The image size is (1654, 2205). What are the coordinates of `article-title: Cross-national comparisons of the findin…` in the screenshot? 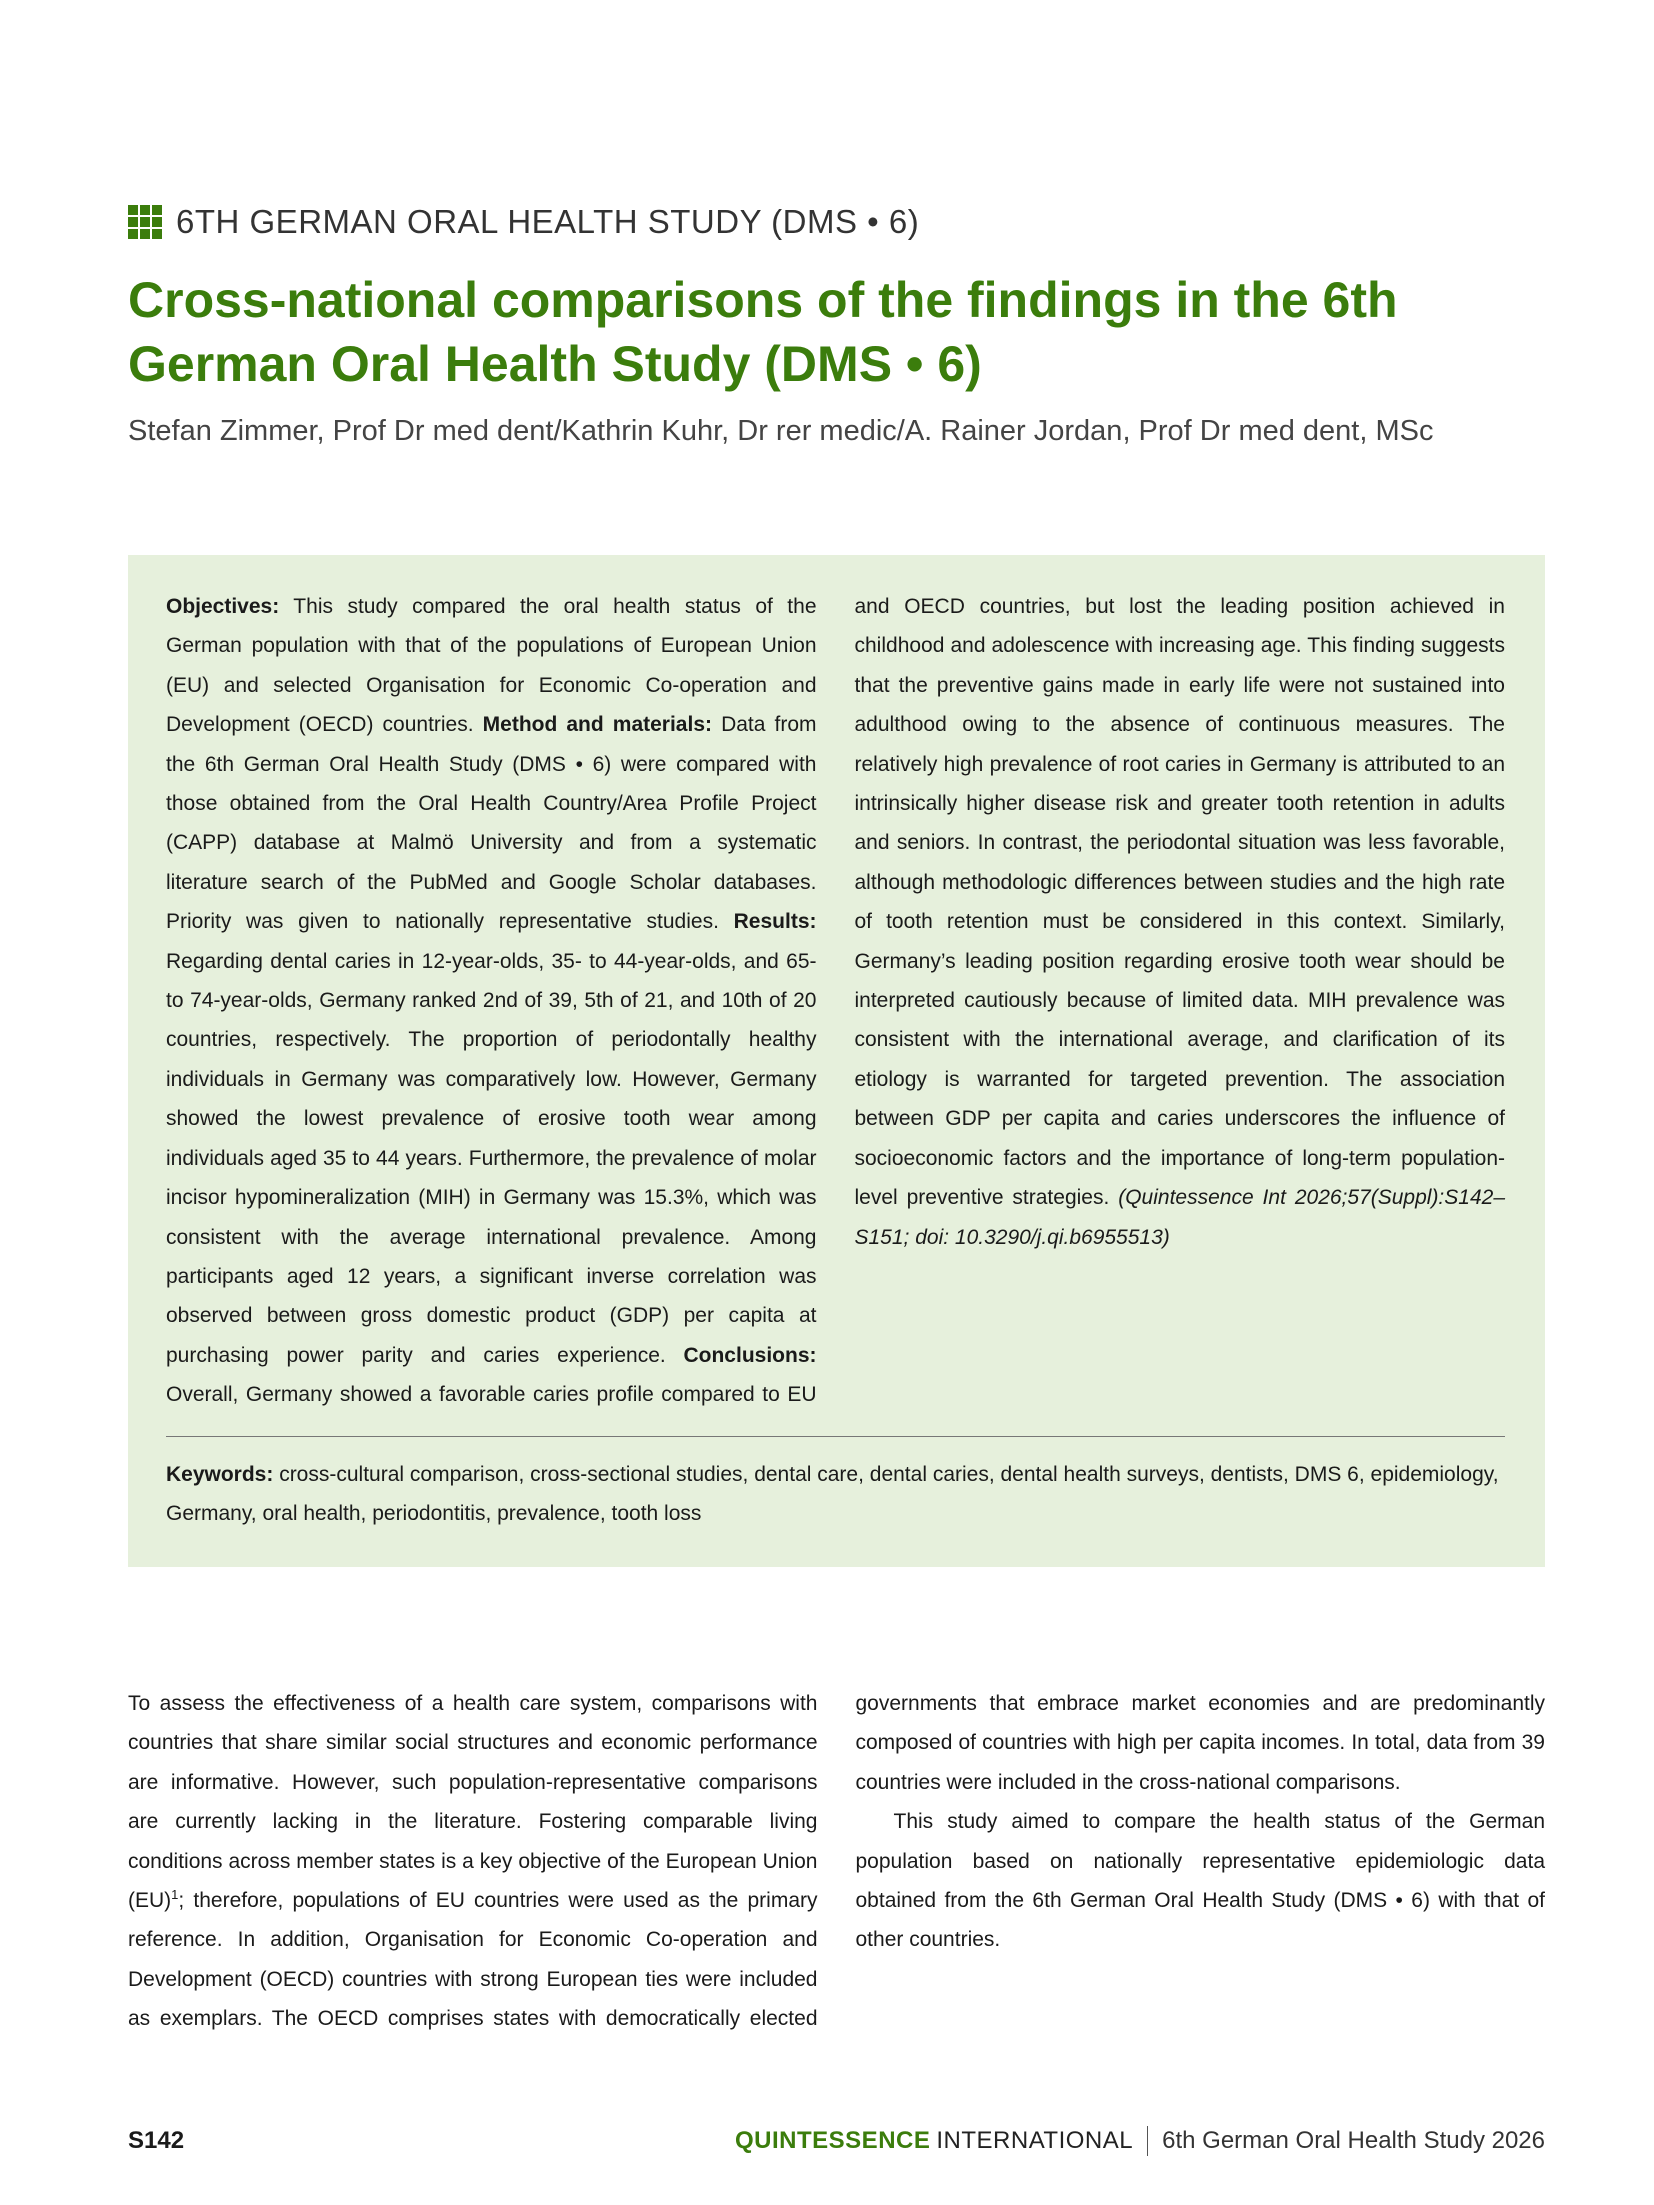 It's located at (763, 332).